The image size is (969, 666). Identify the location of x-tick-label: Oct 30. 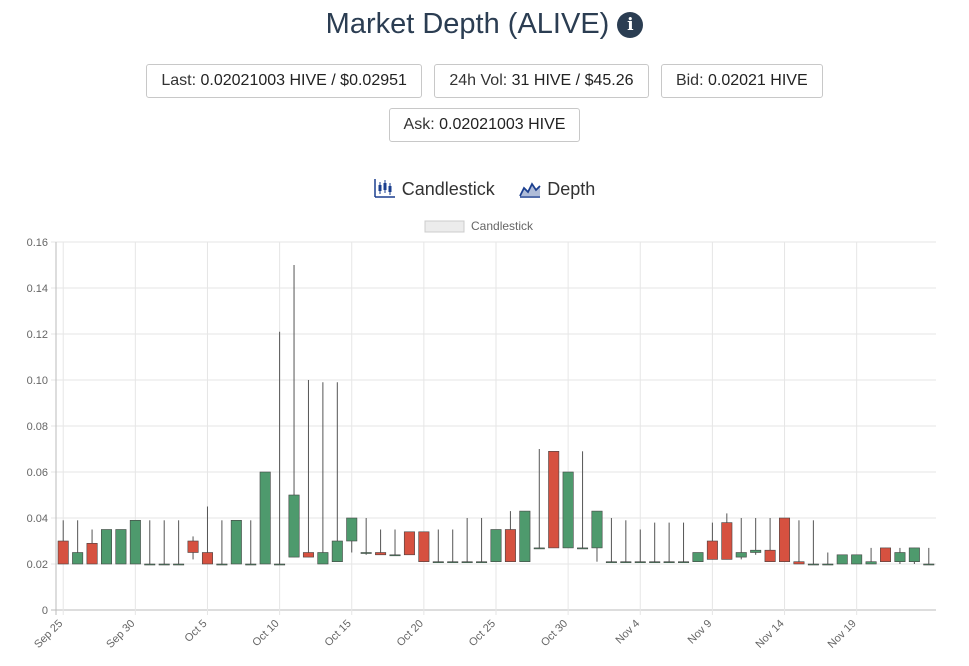
(554, 633).